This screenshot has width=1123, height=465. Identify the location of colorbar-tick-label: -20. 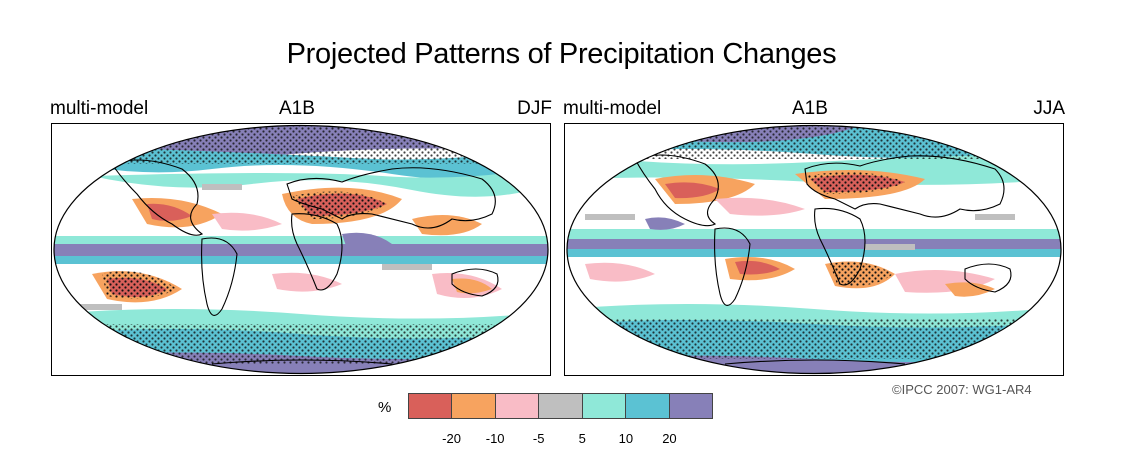
(451, 438).